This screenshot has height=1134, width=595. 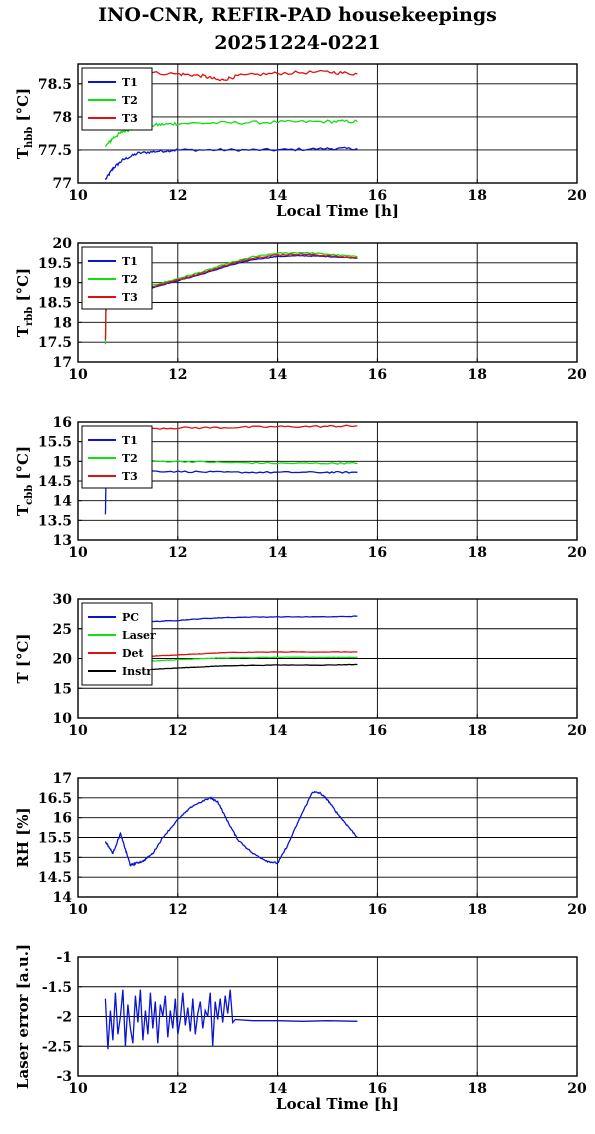 I want to click on y-tick-label: 78, so click(x=62, y=118).